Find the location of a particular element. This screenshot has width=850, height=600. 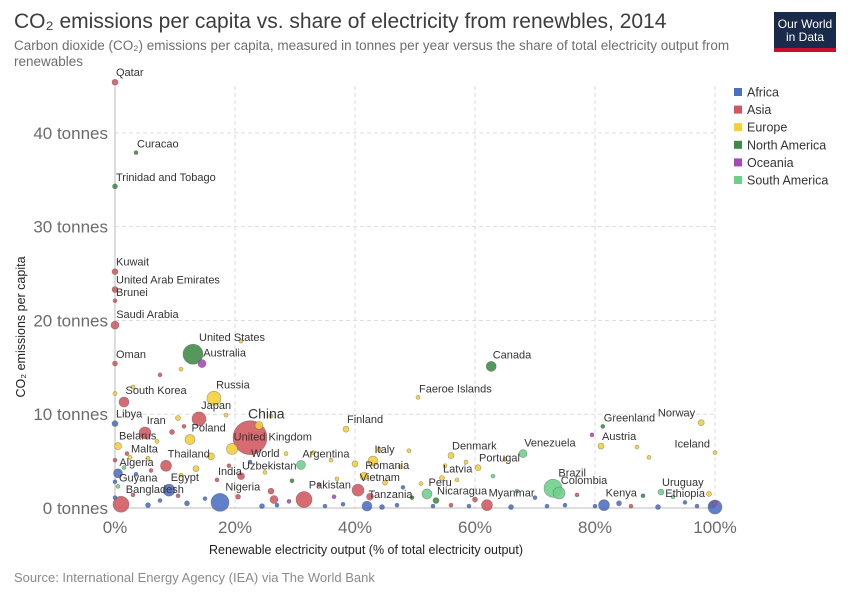

point-uzbekistan is located at coordinates (241, 476).